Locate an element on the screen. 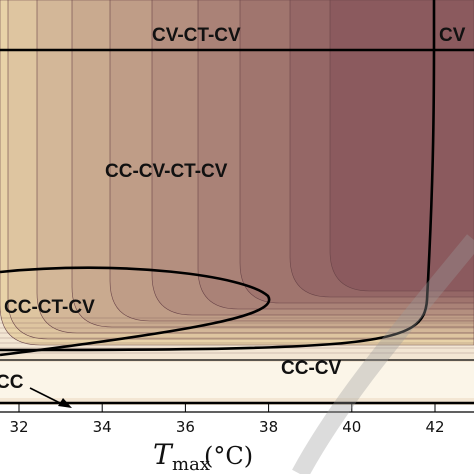  label-cc: CC is located at coordinates (12, 382).